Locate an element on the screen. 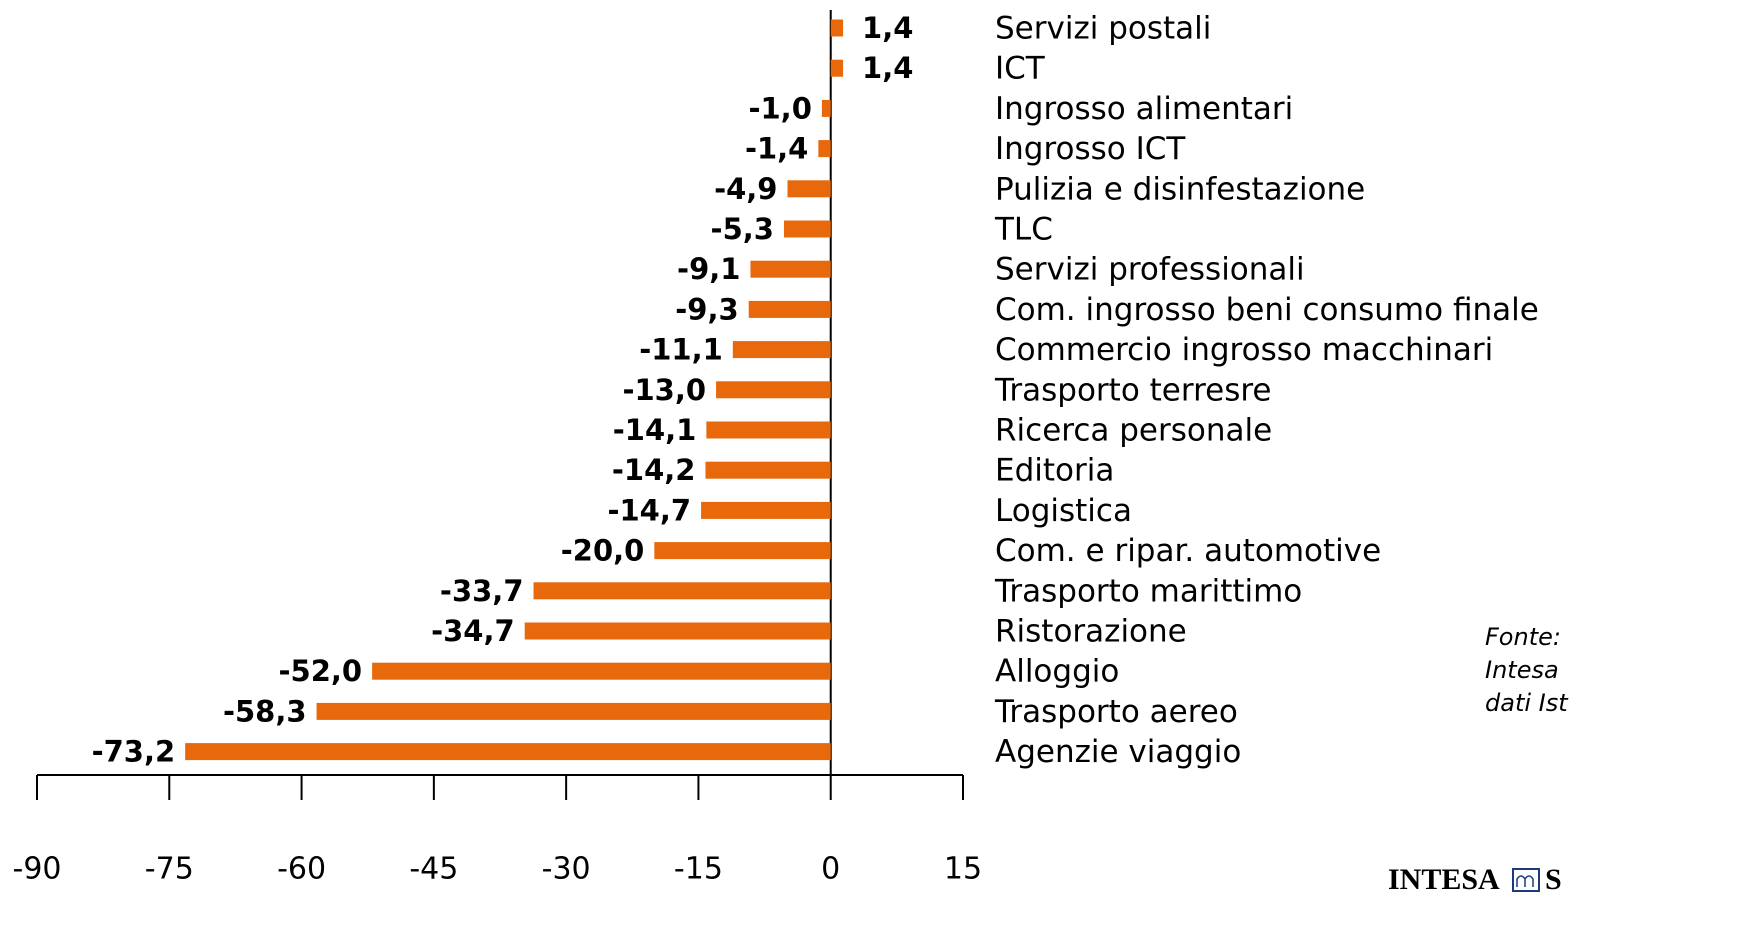 The image size is (1751, 927). data-label: -13,0 is located at coordinates (664, 390).